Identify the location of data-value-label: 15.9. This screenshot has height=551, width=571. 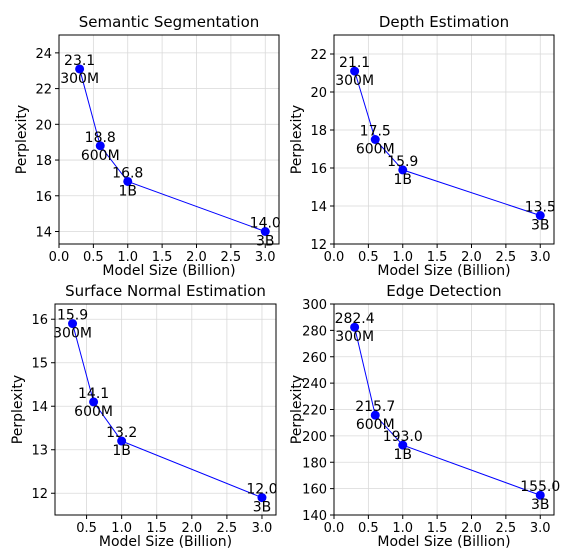
(72, 316).